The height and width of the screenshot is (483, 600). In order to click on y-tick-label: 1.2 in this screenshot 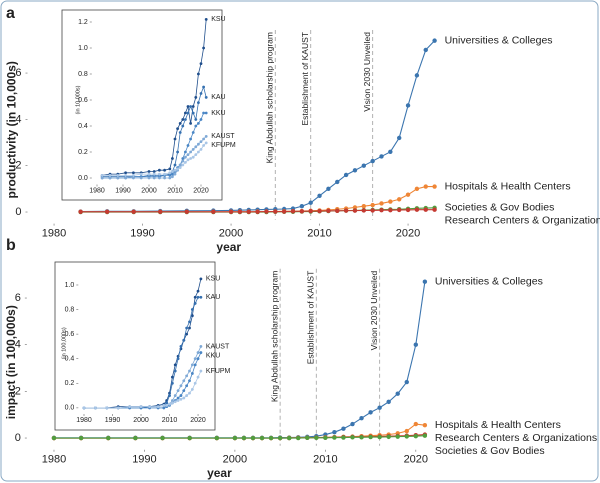, I will do `click(83, 22)`.